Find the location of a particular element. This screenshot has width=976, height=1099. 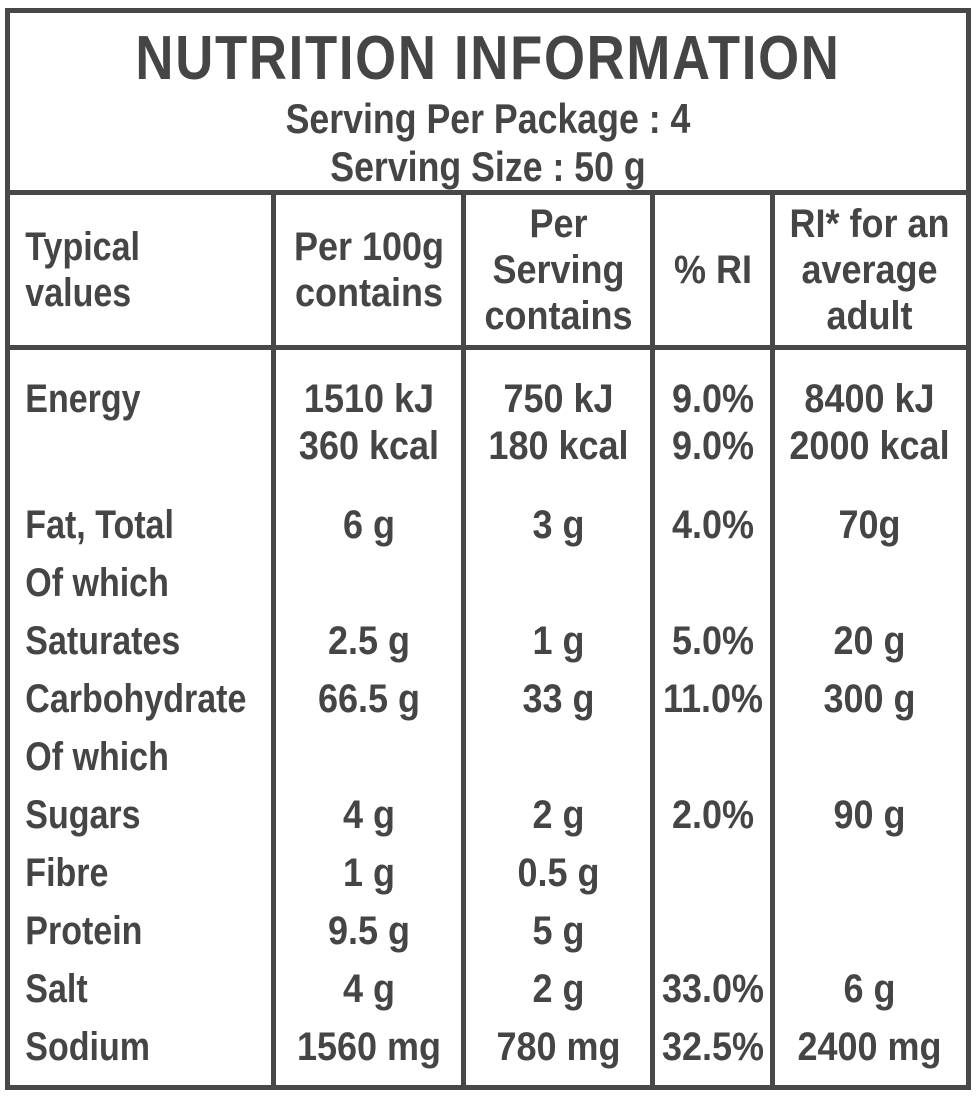

per-serving-value: 3 g is located at coordinates (558, 525).